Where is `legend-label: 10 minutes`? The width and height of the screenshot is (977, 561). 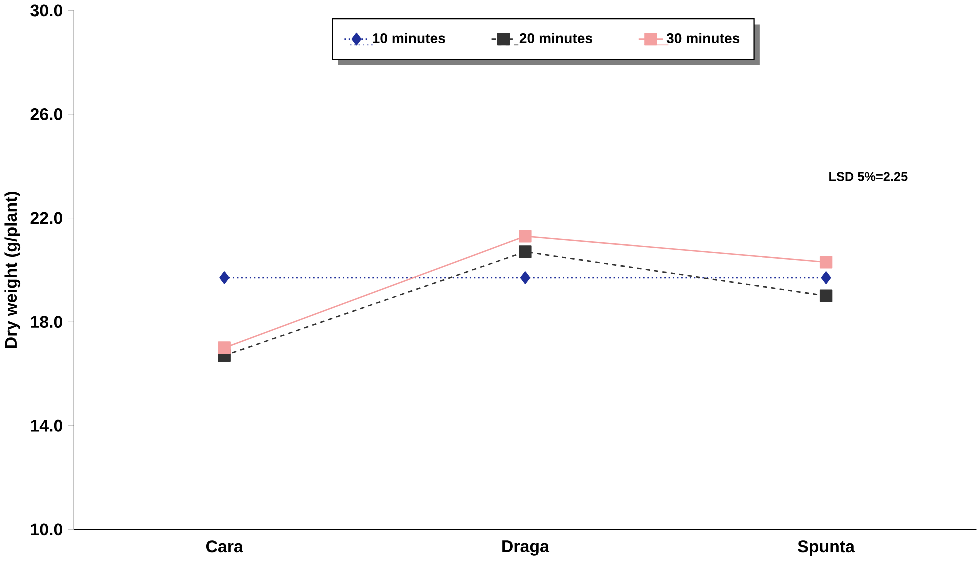 legend-label: 10 minutes is located at coordinates (409, 38).